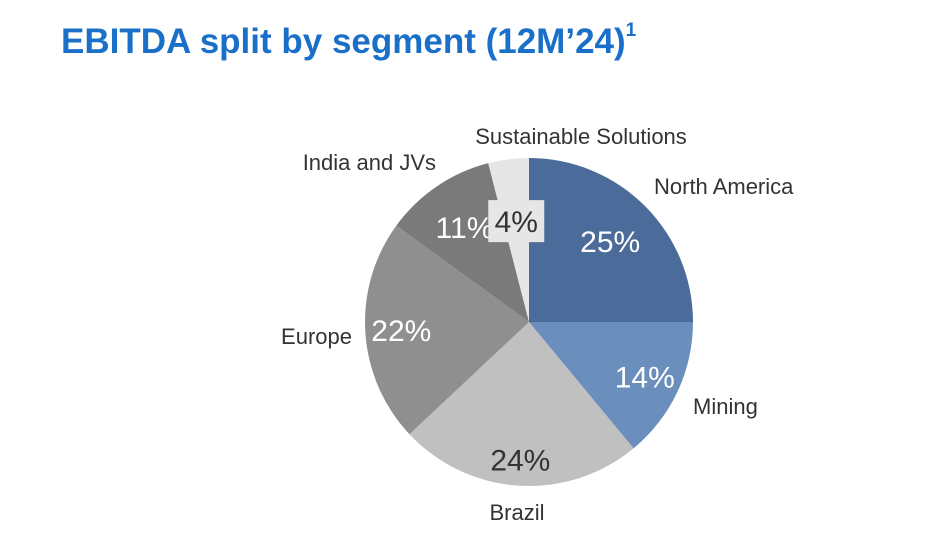 This screenshot has width=936, height=546. What do you see at coordinates (645, 377) in the screenshot?
I see `data-label: 14%` at bounding box center [645, 377].